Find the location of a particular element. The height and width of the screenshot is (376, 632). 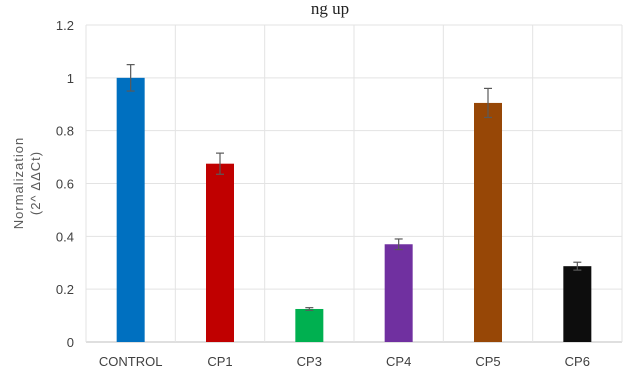

y-tick-label: 0.2 is located at coordinates (65, 289).